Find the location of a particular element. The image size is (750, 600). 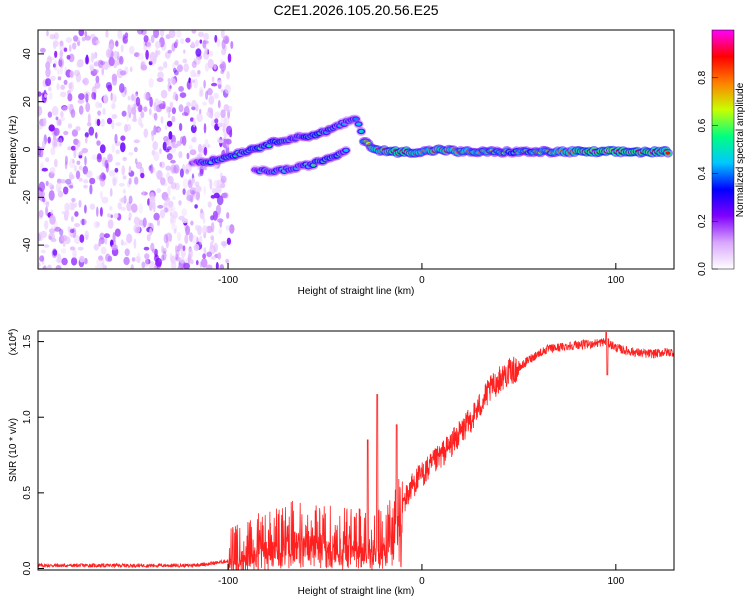

snr-y-ticks: 0.0 0.5 1.0 1.5 is located at coordinates (33, 454).